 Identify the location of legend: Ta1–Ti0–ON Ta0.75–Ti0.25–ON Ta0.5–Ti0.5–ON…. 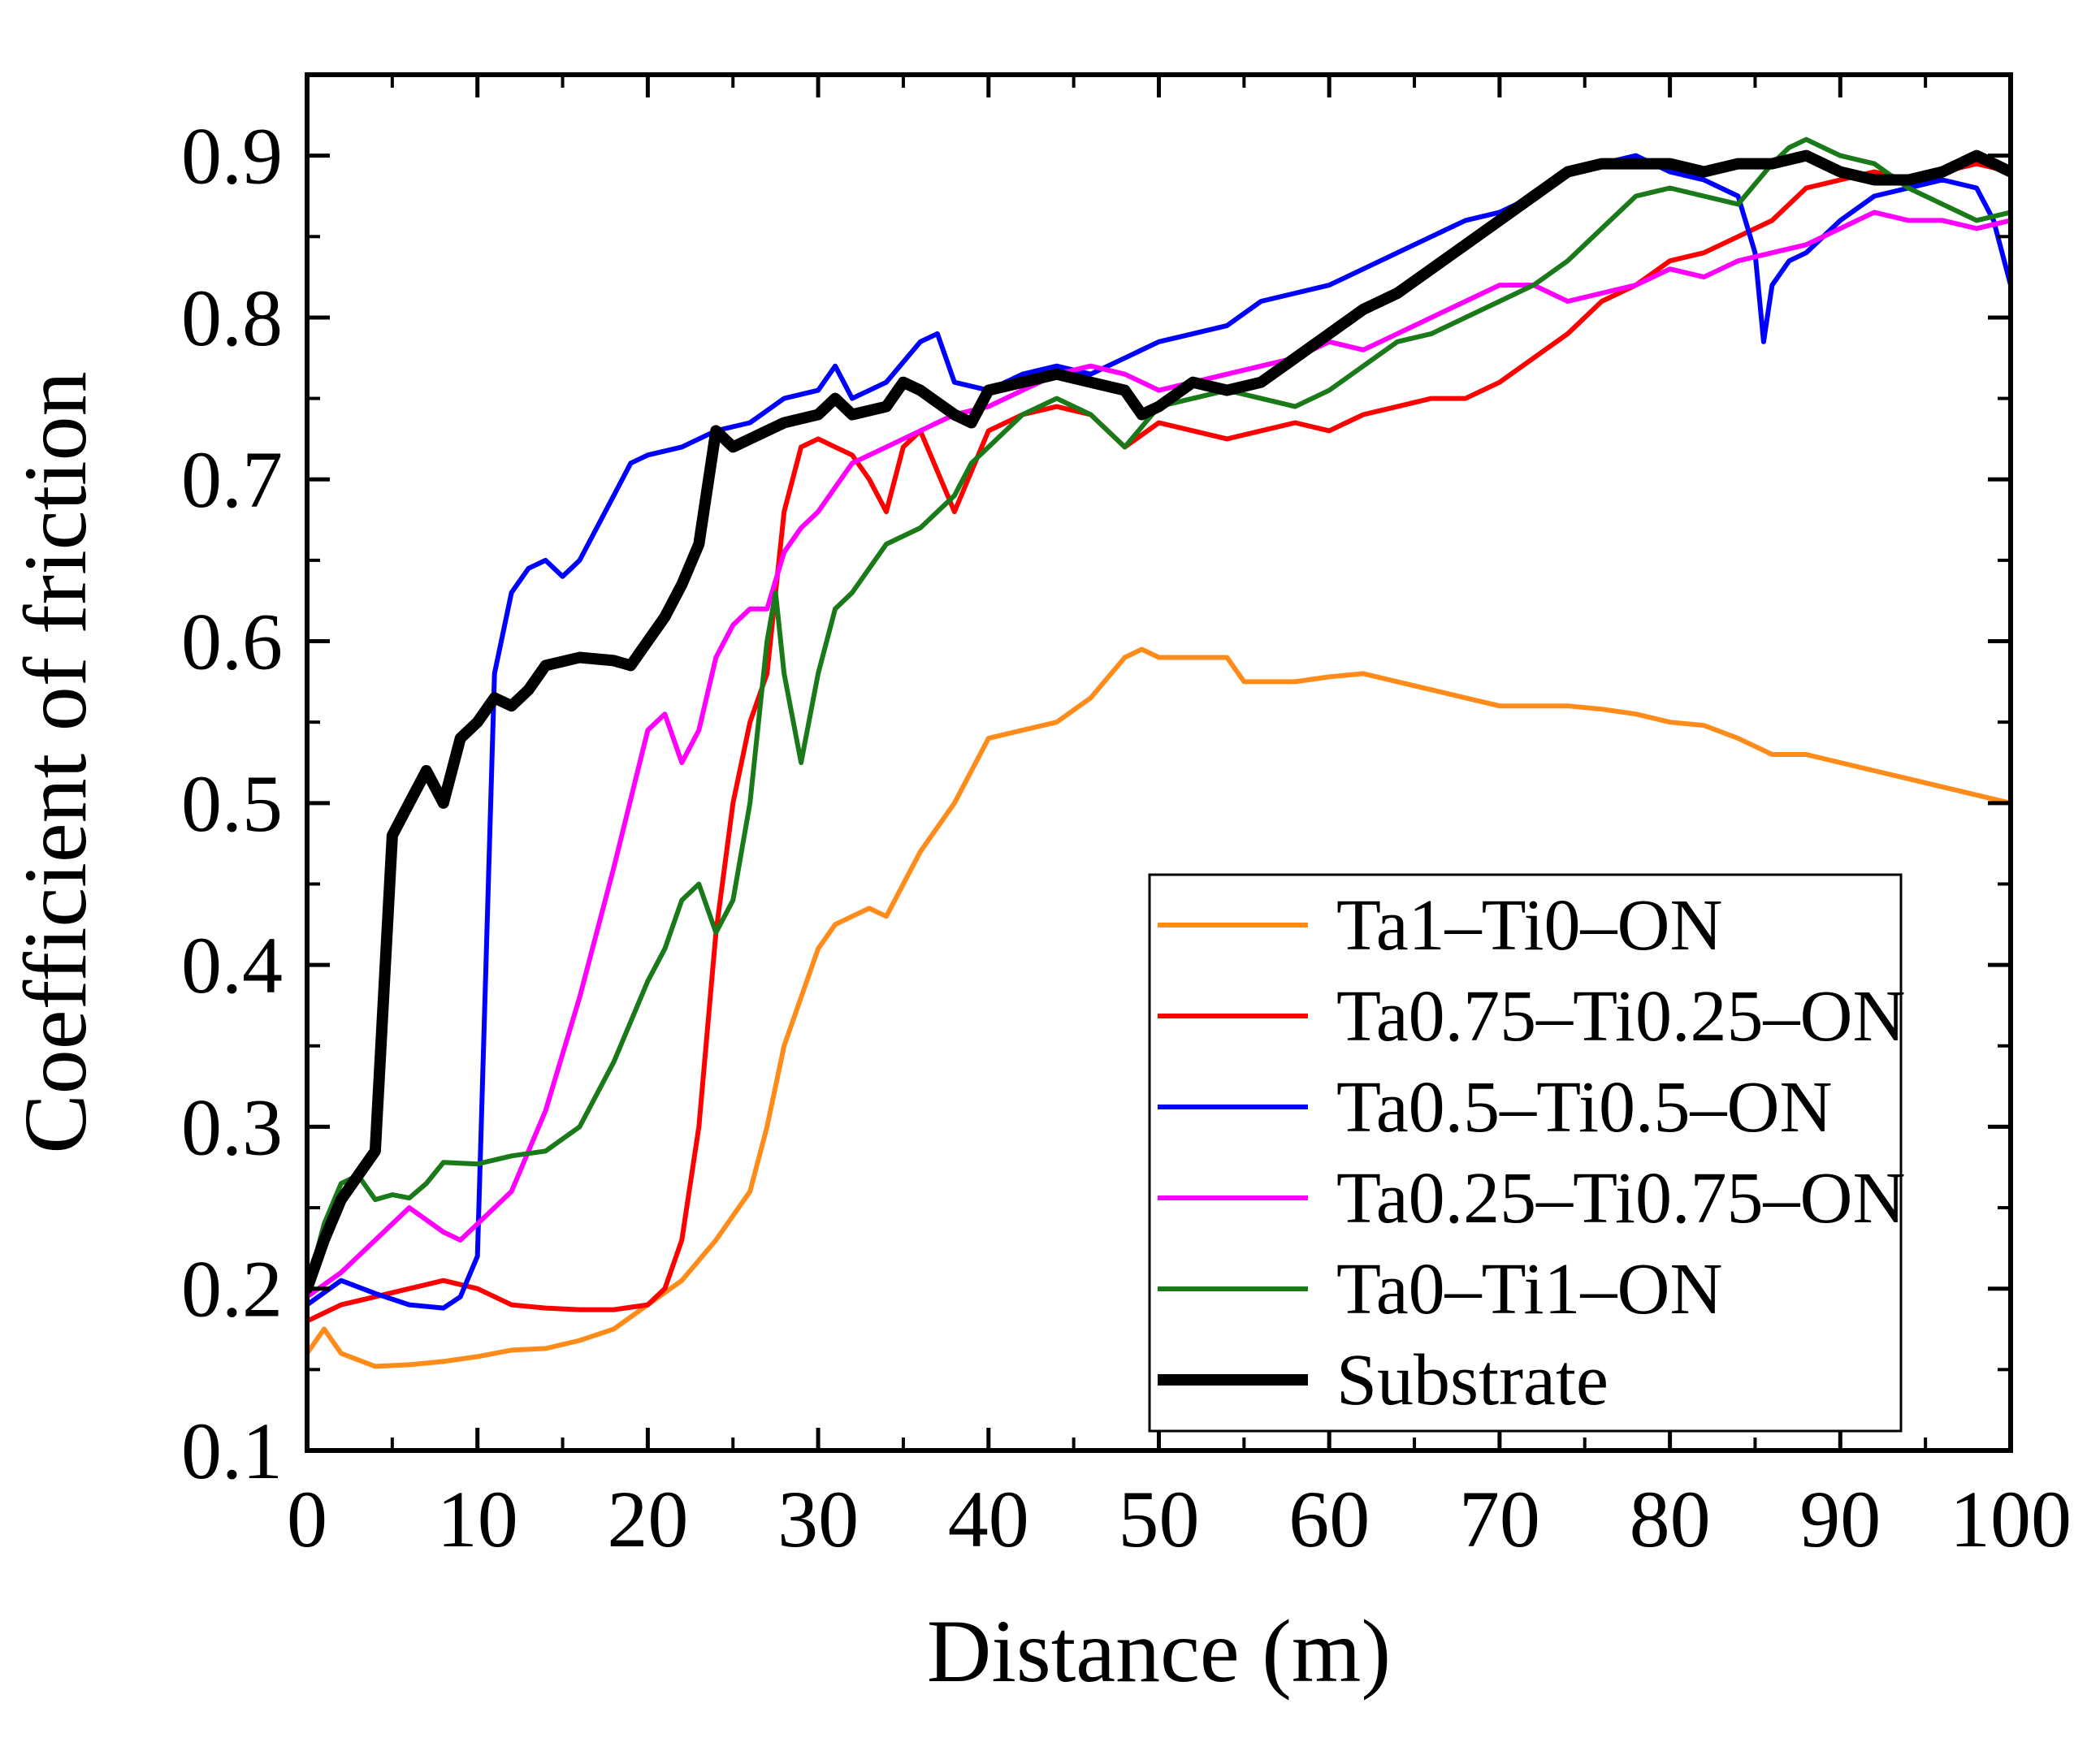
(1527, 1153).